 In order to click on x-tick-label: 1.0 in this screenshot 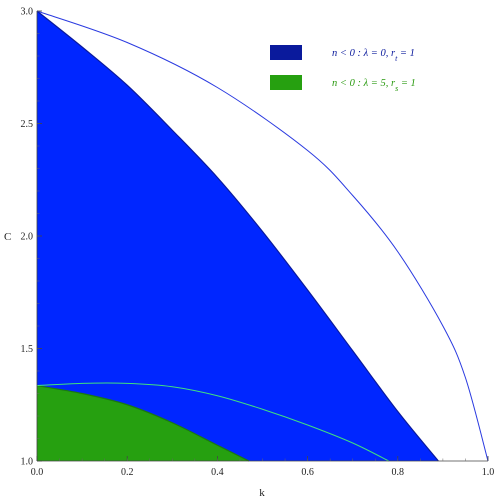, I will do `click(488, 472)`.